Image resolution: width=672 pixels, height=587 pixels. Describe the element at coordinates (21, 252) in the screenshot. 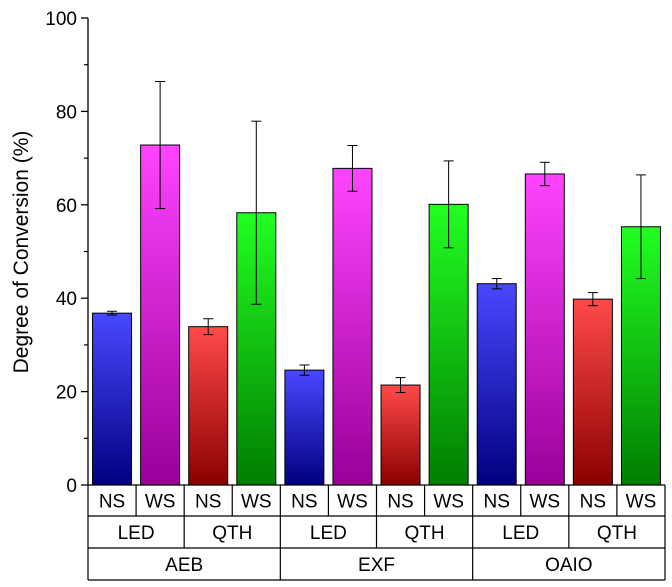

I see `y-axis-label: Degree of Conversion (%)` at that location.